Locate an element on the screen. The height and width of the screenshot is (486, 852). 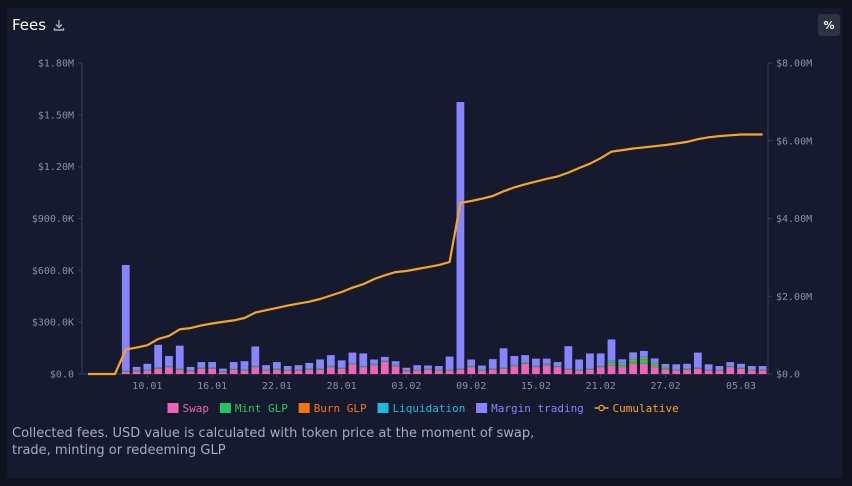
legend-swatch-burn-glp is located at coordinates (304, 408).